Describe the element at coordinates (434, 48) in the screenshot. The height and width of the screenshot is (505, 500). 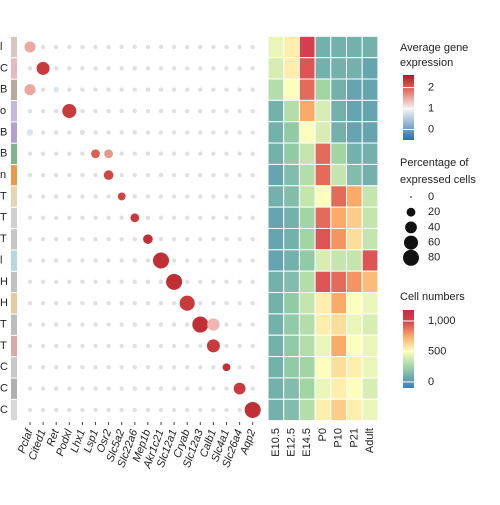
I see `legend-title: Average gene` at that location.